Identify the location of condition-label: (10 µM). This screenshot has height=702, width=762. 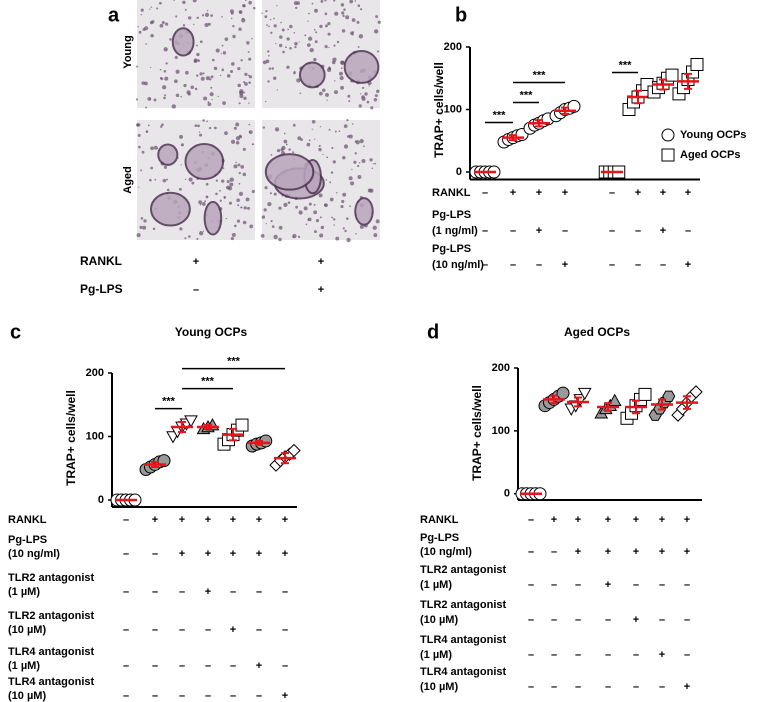
(439, 687).